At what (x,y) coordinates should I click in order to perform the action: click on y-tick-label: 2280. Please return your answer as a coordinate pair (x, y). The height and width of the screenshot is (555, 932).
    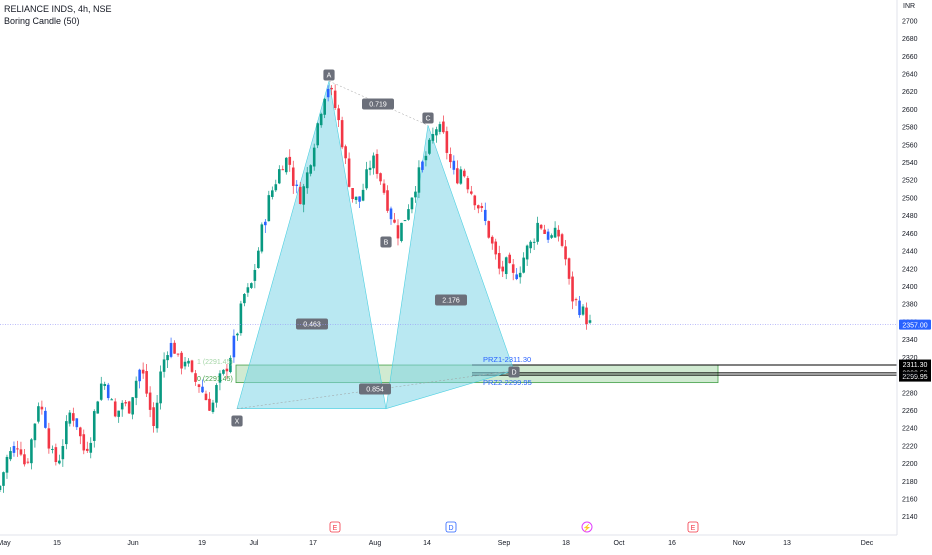
    Looking at the image, I should click on (910, 393).